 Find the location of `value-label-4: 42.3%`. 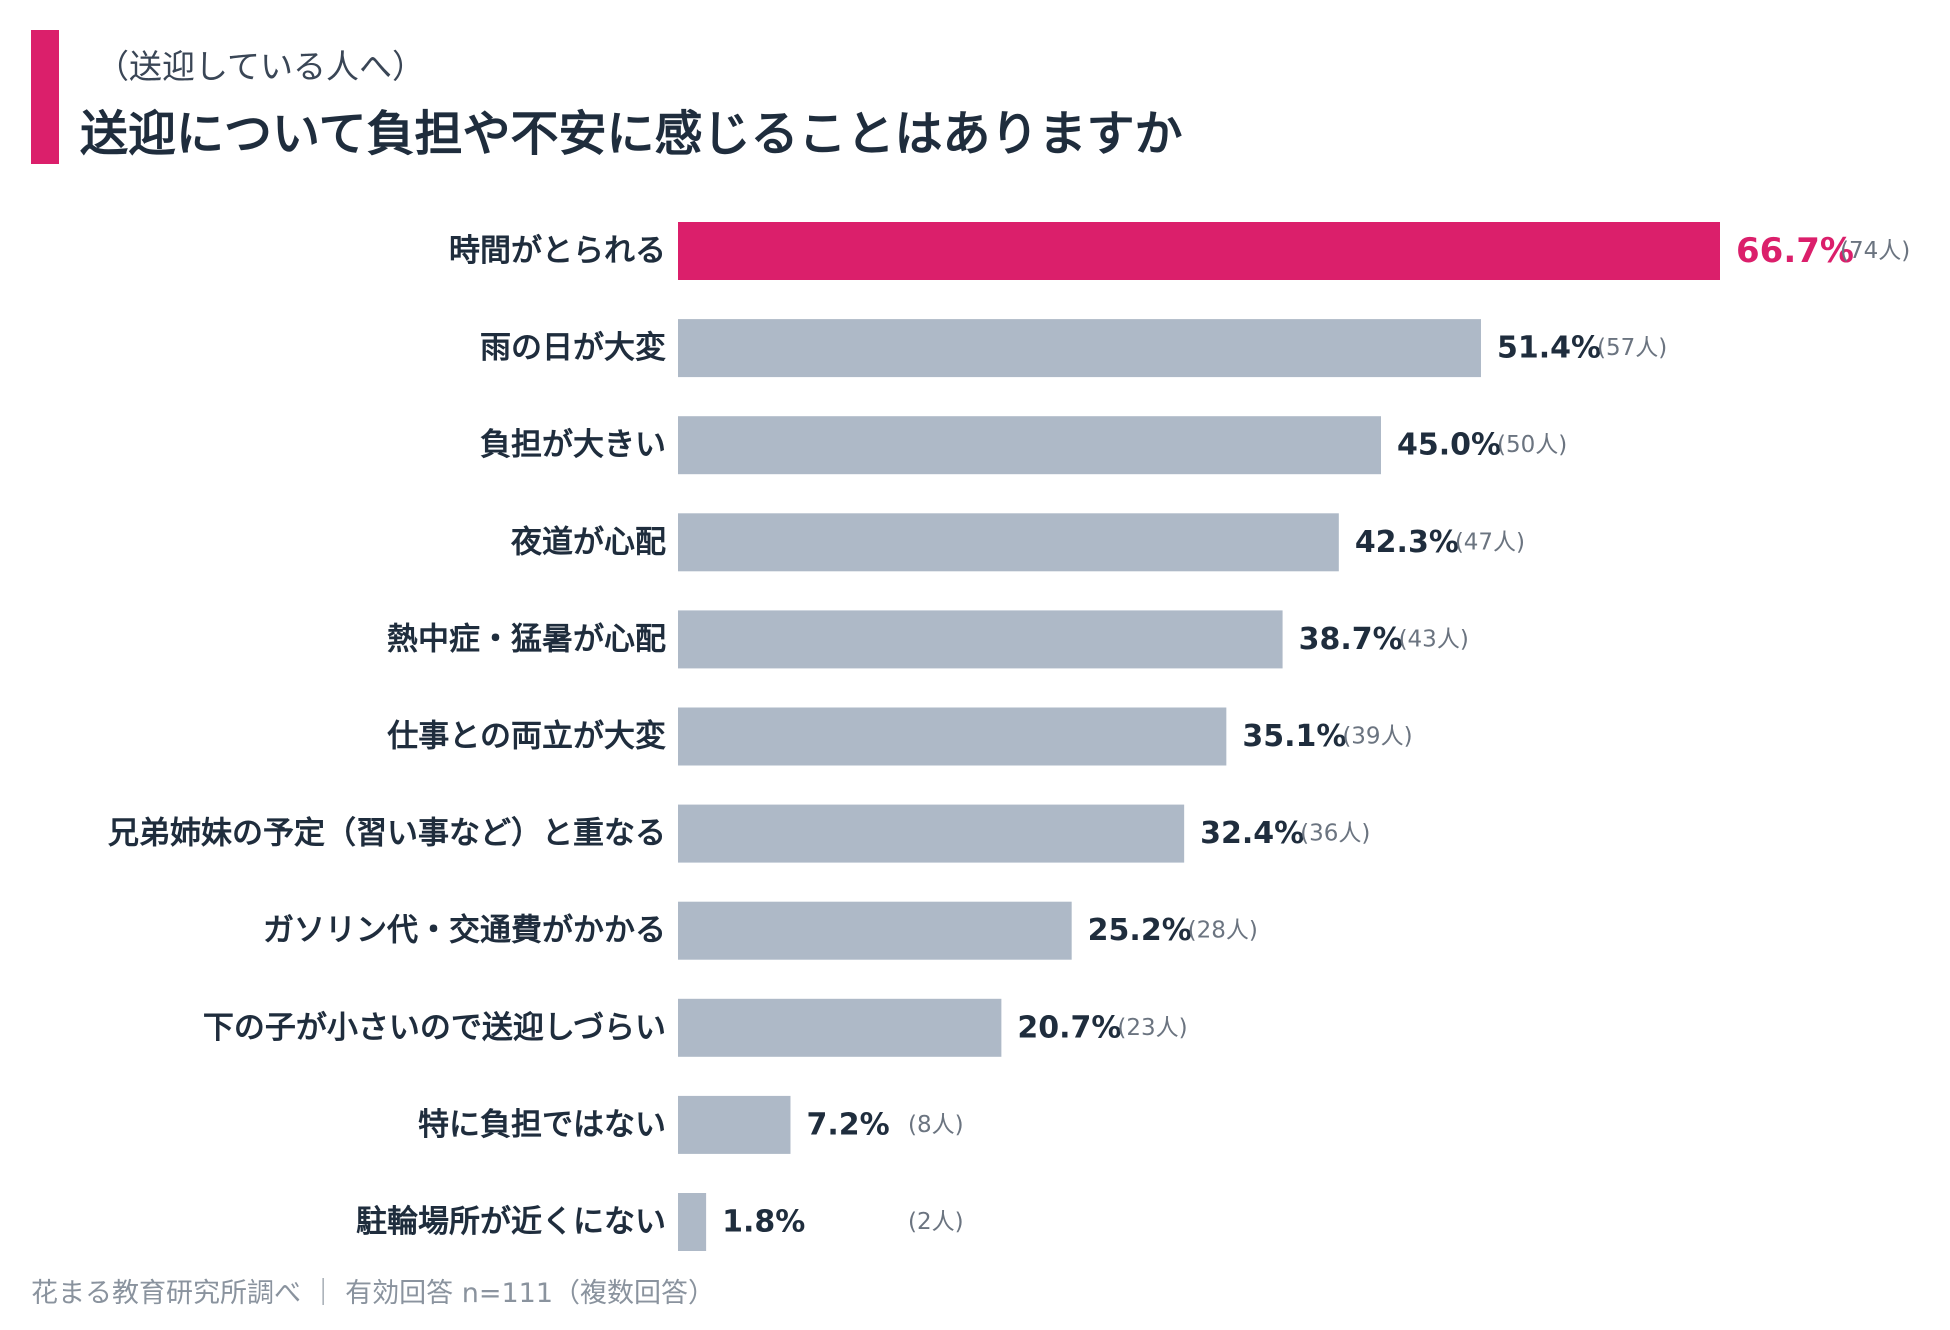

value-label-4: 42.3% is located at coordinates (1407, 542).